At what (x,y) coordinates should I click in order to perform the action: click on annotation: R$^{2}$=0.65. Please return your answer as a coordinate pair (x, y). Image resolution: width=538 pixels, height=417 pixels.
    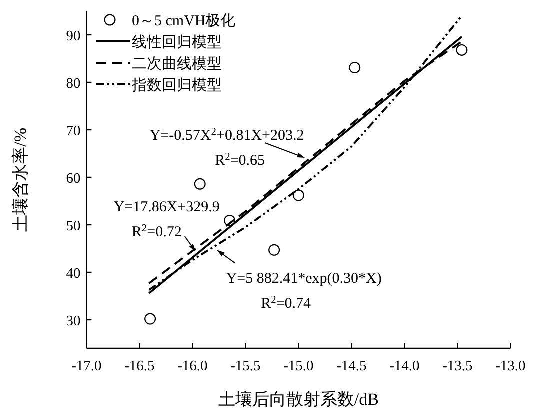
    Looking at the image, I should click on (240, 161).